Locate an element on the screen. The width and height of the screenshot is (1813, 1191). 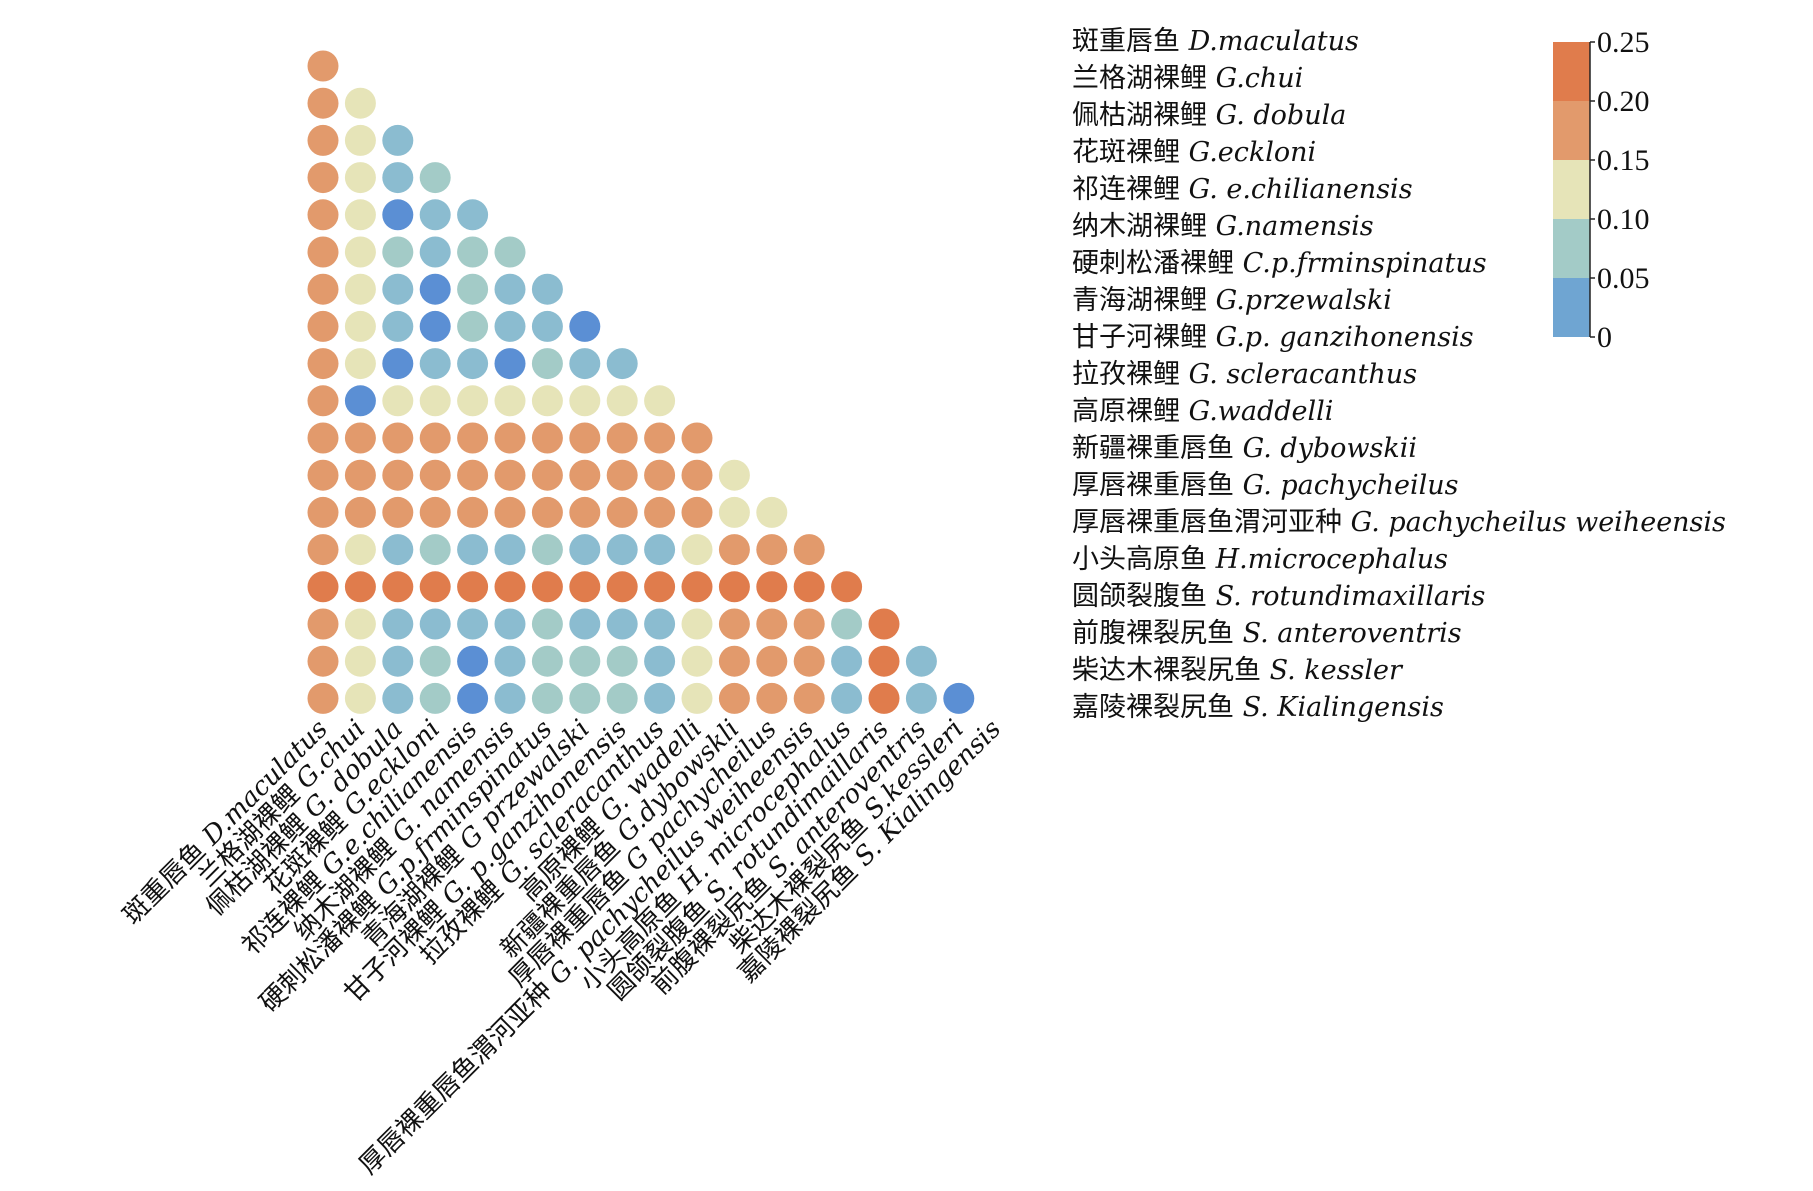
dot-r3-c3 is located at coordinates (398, 140).